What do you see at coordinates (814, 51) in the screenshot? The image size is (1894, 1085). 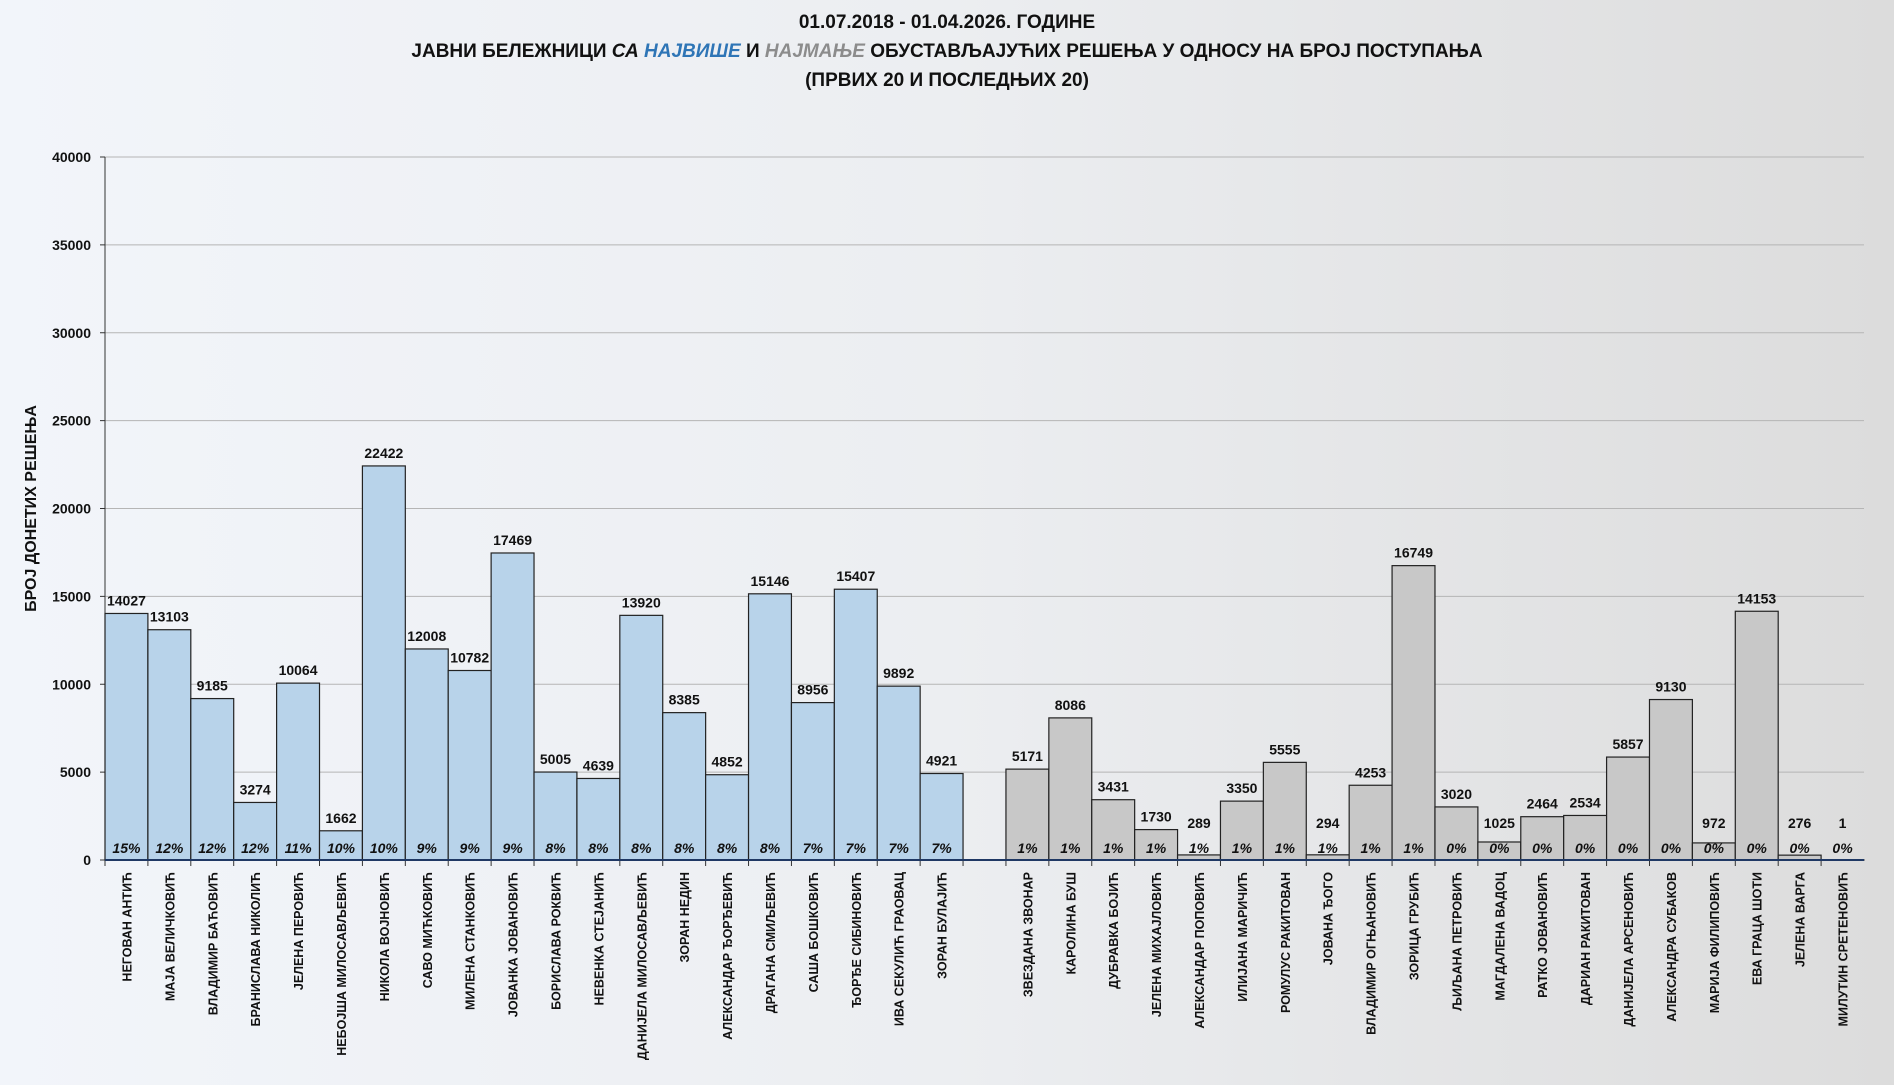 I see `title-least: НАЈМАЊЕ` at bounding box center [814, 51].